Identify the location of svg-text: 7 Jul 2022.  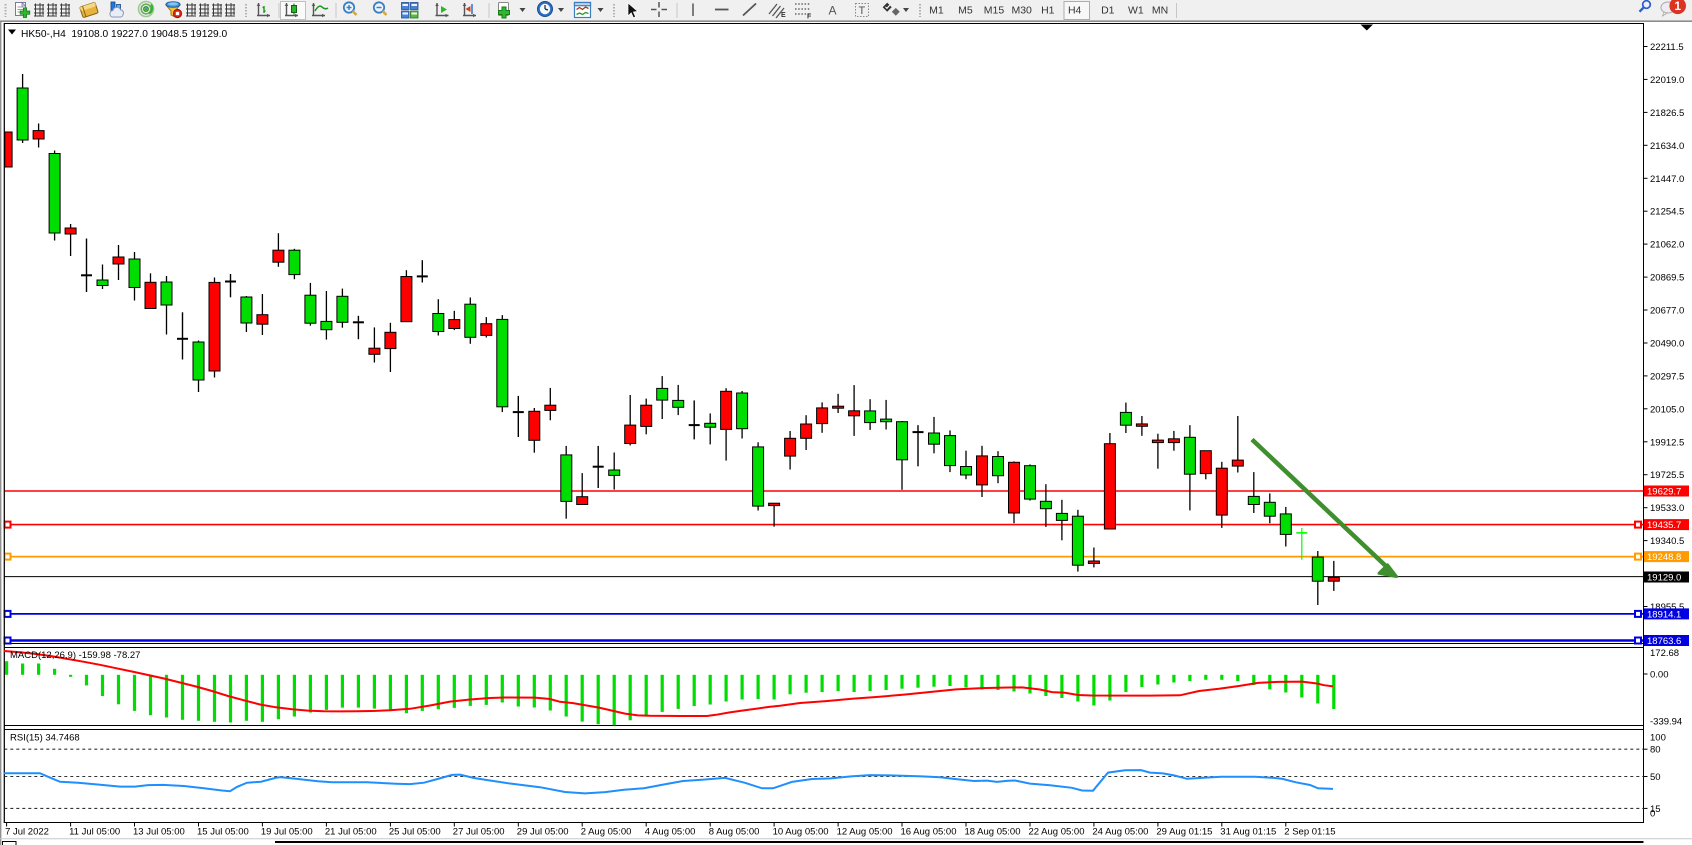
(27, 832).